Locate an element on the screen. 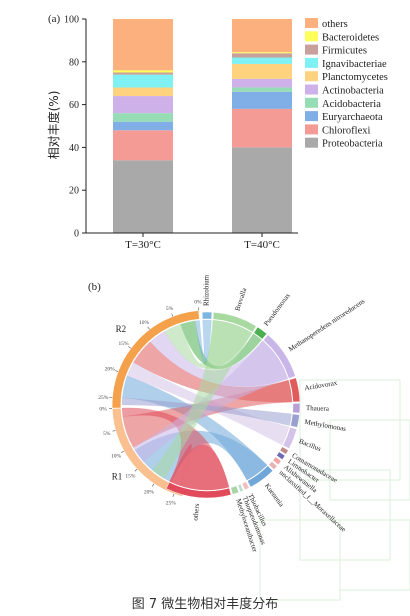  legend-label-2: Firmicutes is located at coordinates (344, 51).